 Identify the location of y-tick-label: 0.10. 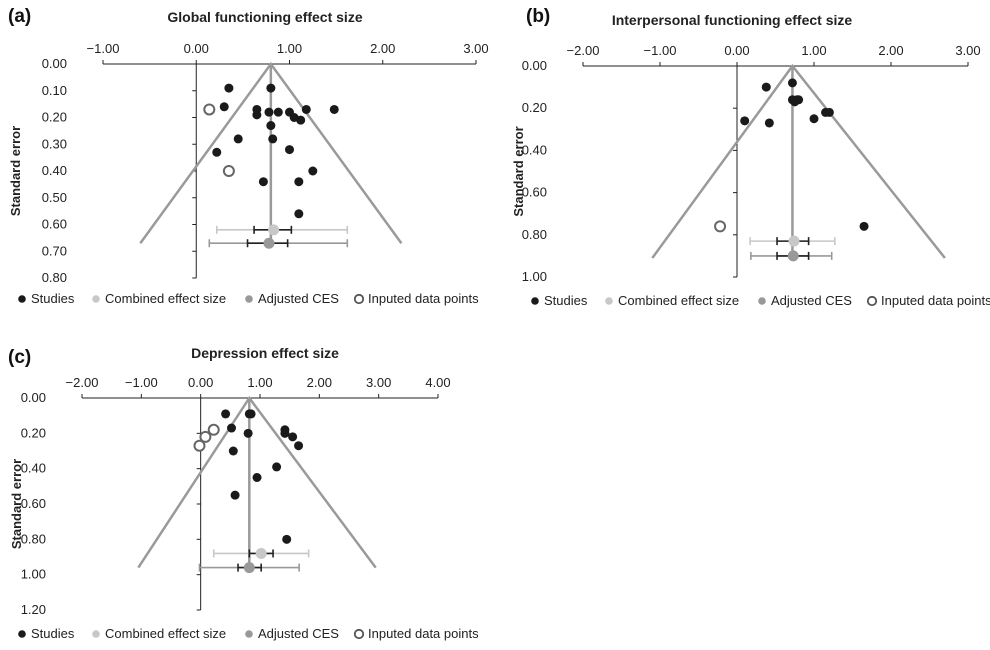
(54, 90).